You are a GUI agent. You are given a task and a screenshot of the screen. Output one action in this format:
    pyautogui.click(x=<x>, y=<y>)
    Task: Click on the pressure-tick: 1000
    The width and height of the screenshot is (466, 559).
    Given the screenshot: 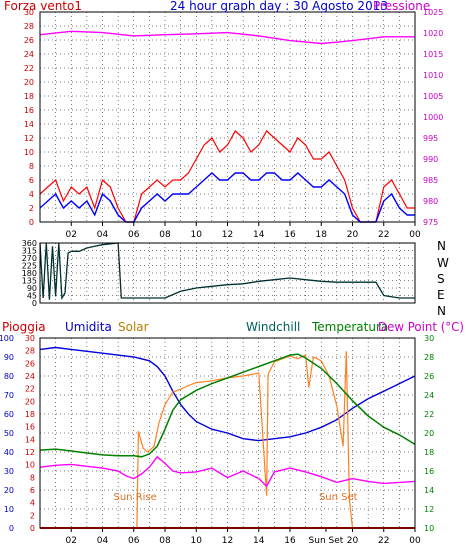 What is the action you would take?
    pyautogui.click(x=433, y=117)
    